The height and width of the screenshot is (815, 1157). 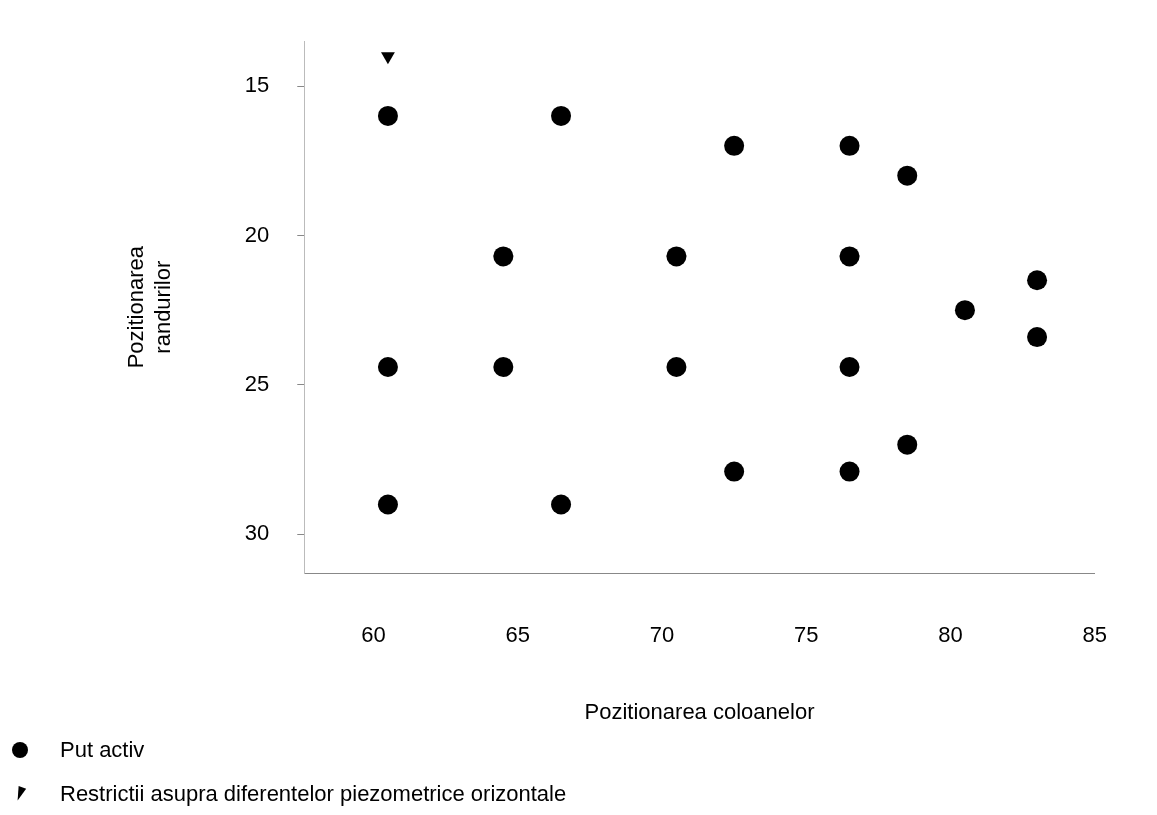 I want to click on x-tick-label: 75, so click(x=806, y=635).